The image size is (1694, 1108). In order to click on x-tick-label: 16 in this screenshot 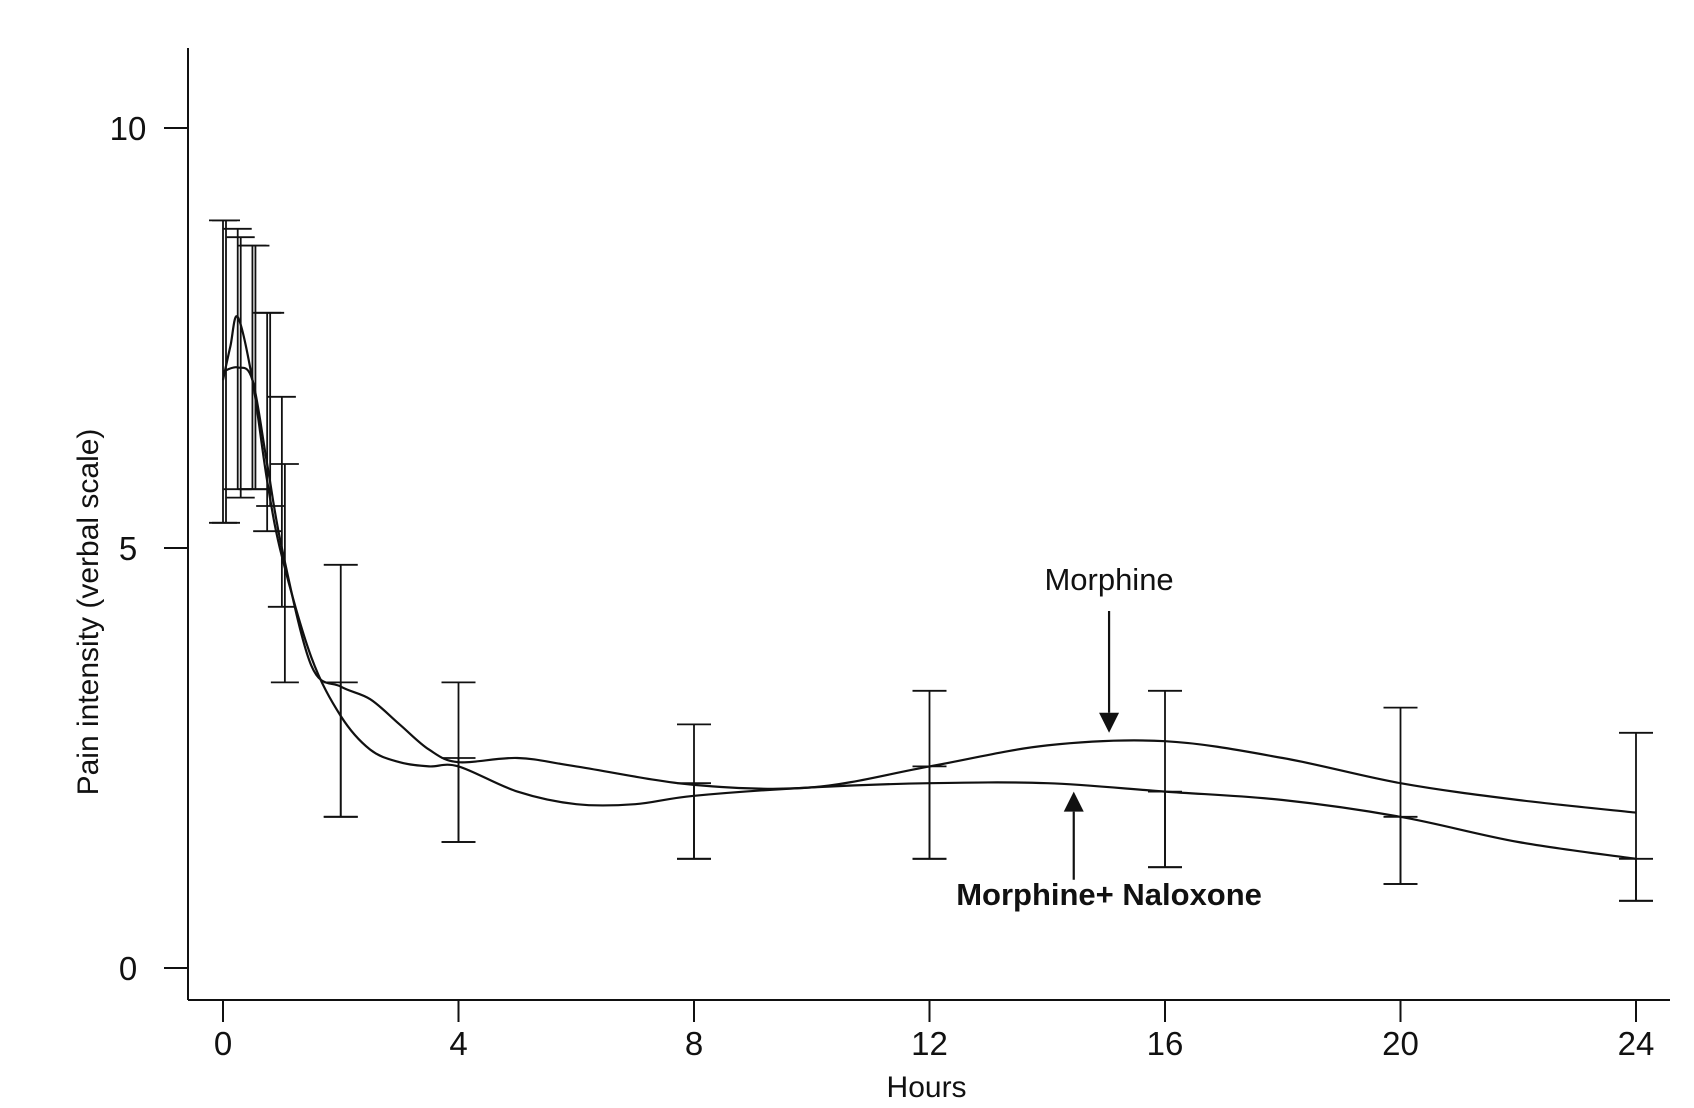, I will do `click(1165, 1043)`.